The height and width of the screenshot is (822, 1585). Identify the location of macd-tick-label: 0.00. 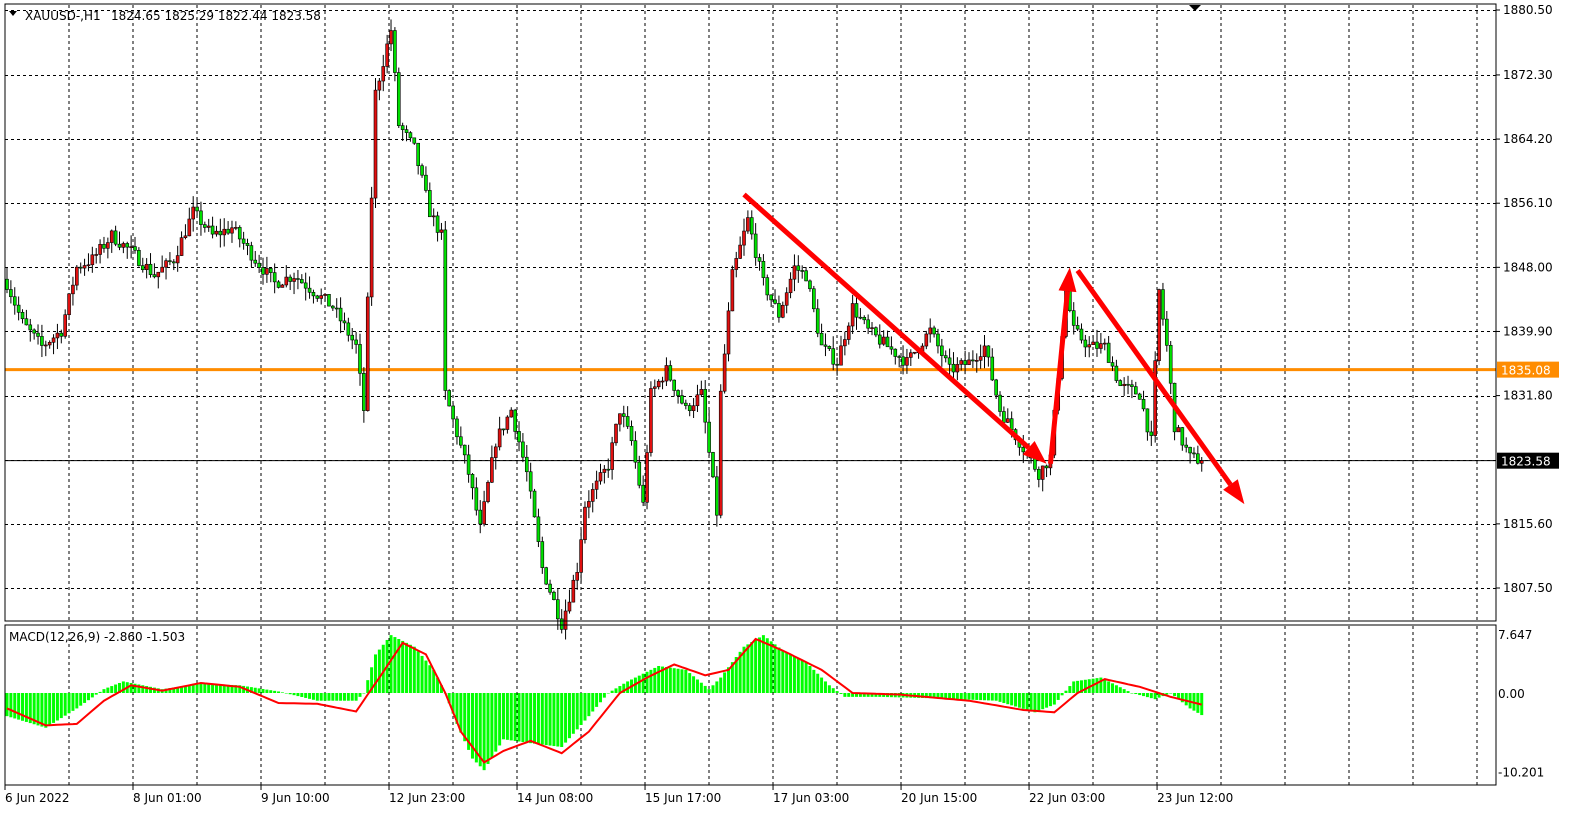
(1511, 694).